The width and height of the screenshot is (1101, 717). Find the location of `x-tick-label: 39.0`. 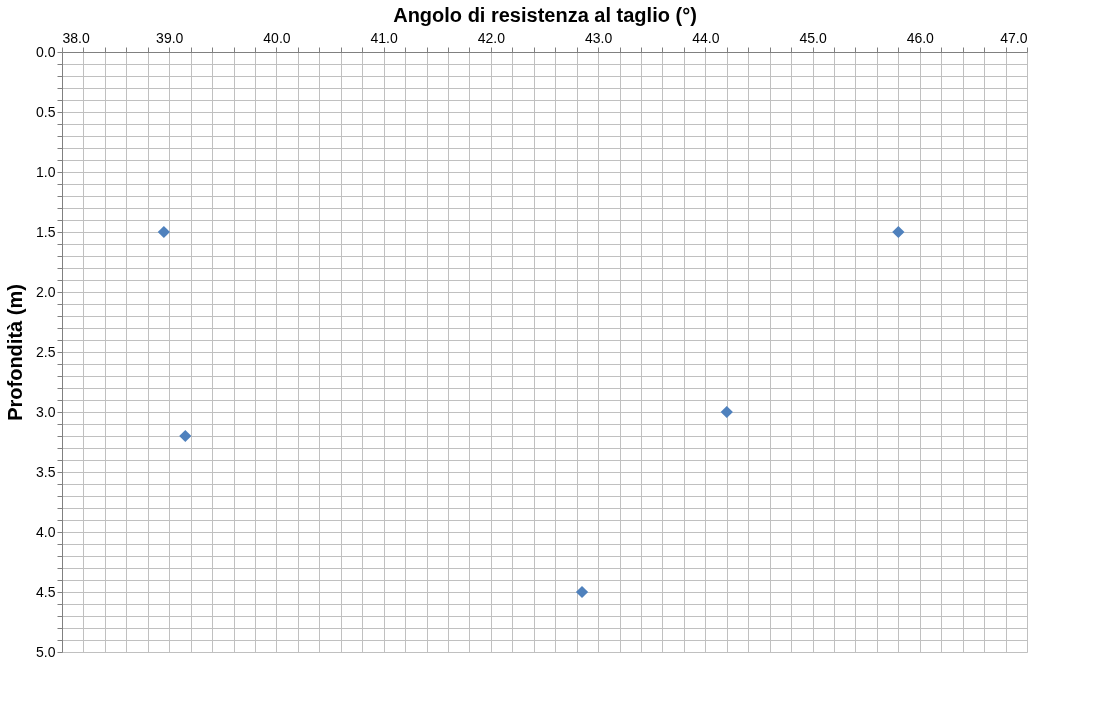

x-tick-label: 39.0 is located at coordinates (170, 37).